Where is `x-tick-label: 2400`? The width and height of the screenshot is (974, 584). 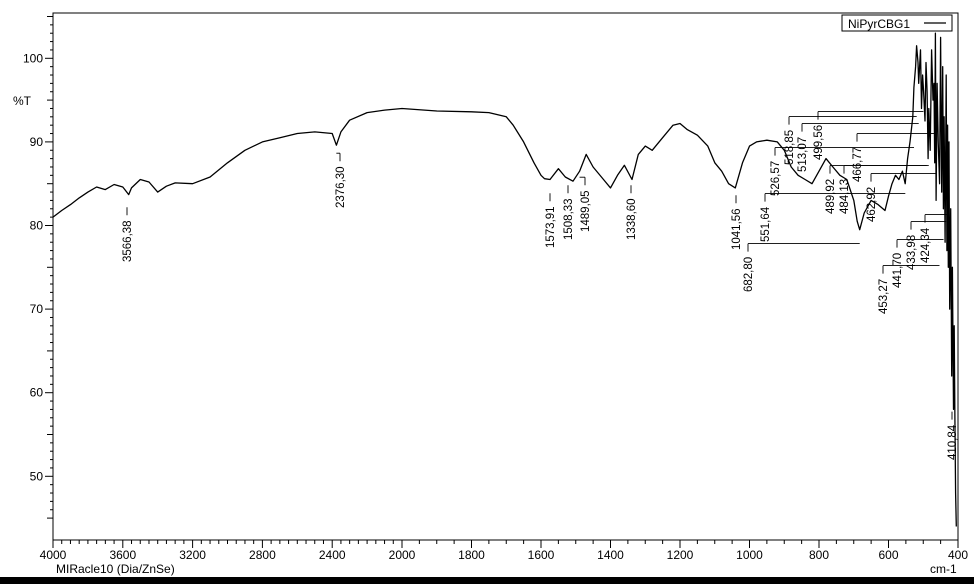
x-tick-label: 2400 is located at coordinates (332, 555).